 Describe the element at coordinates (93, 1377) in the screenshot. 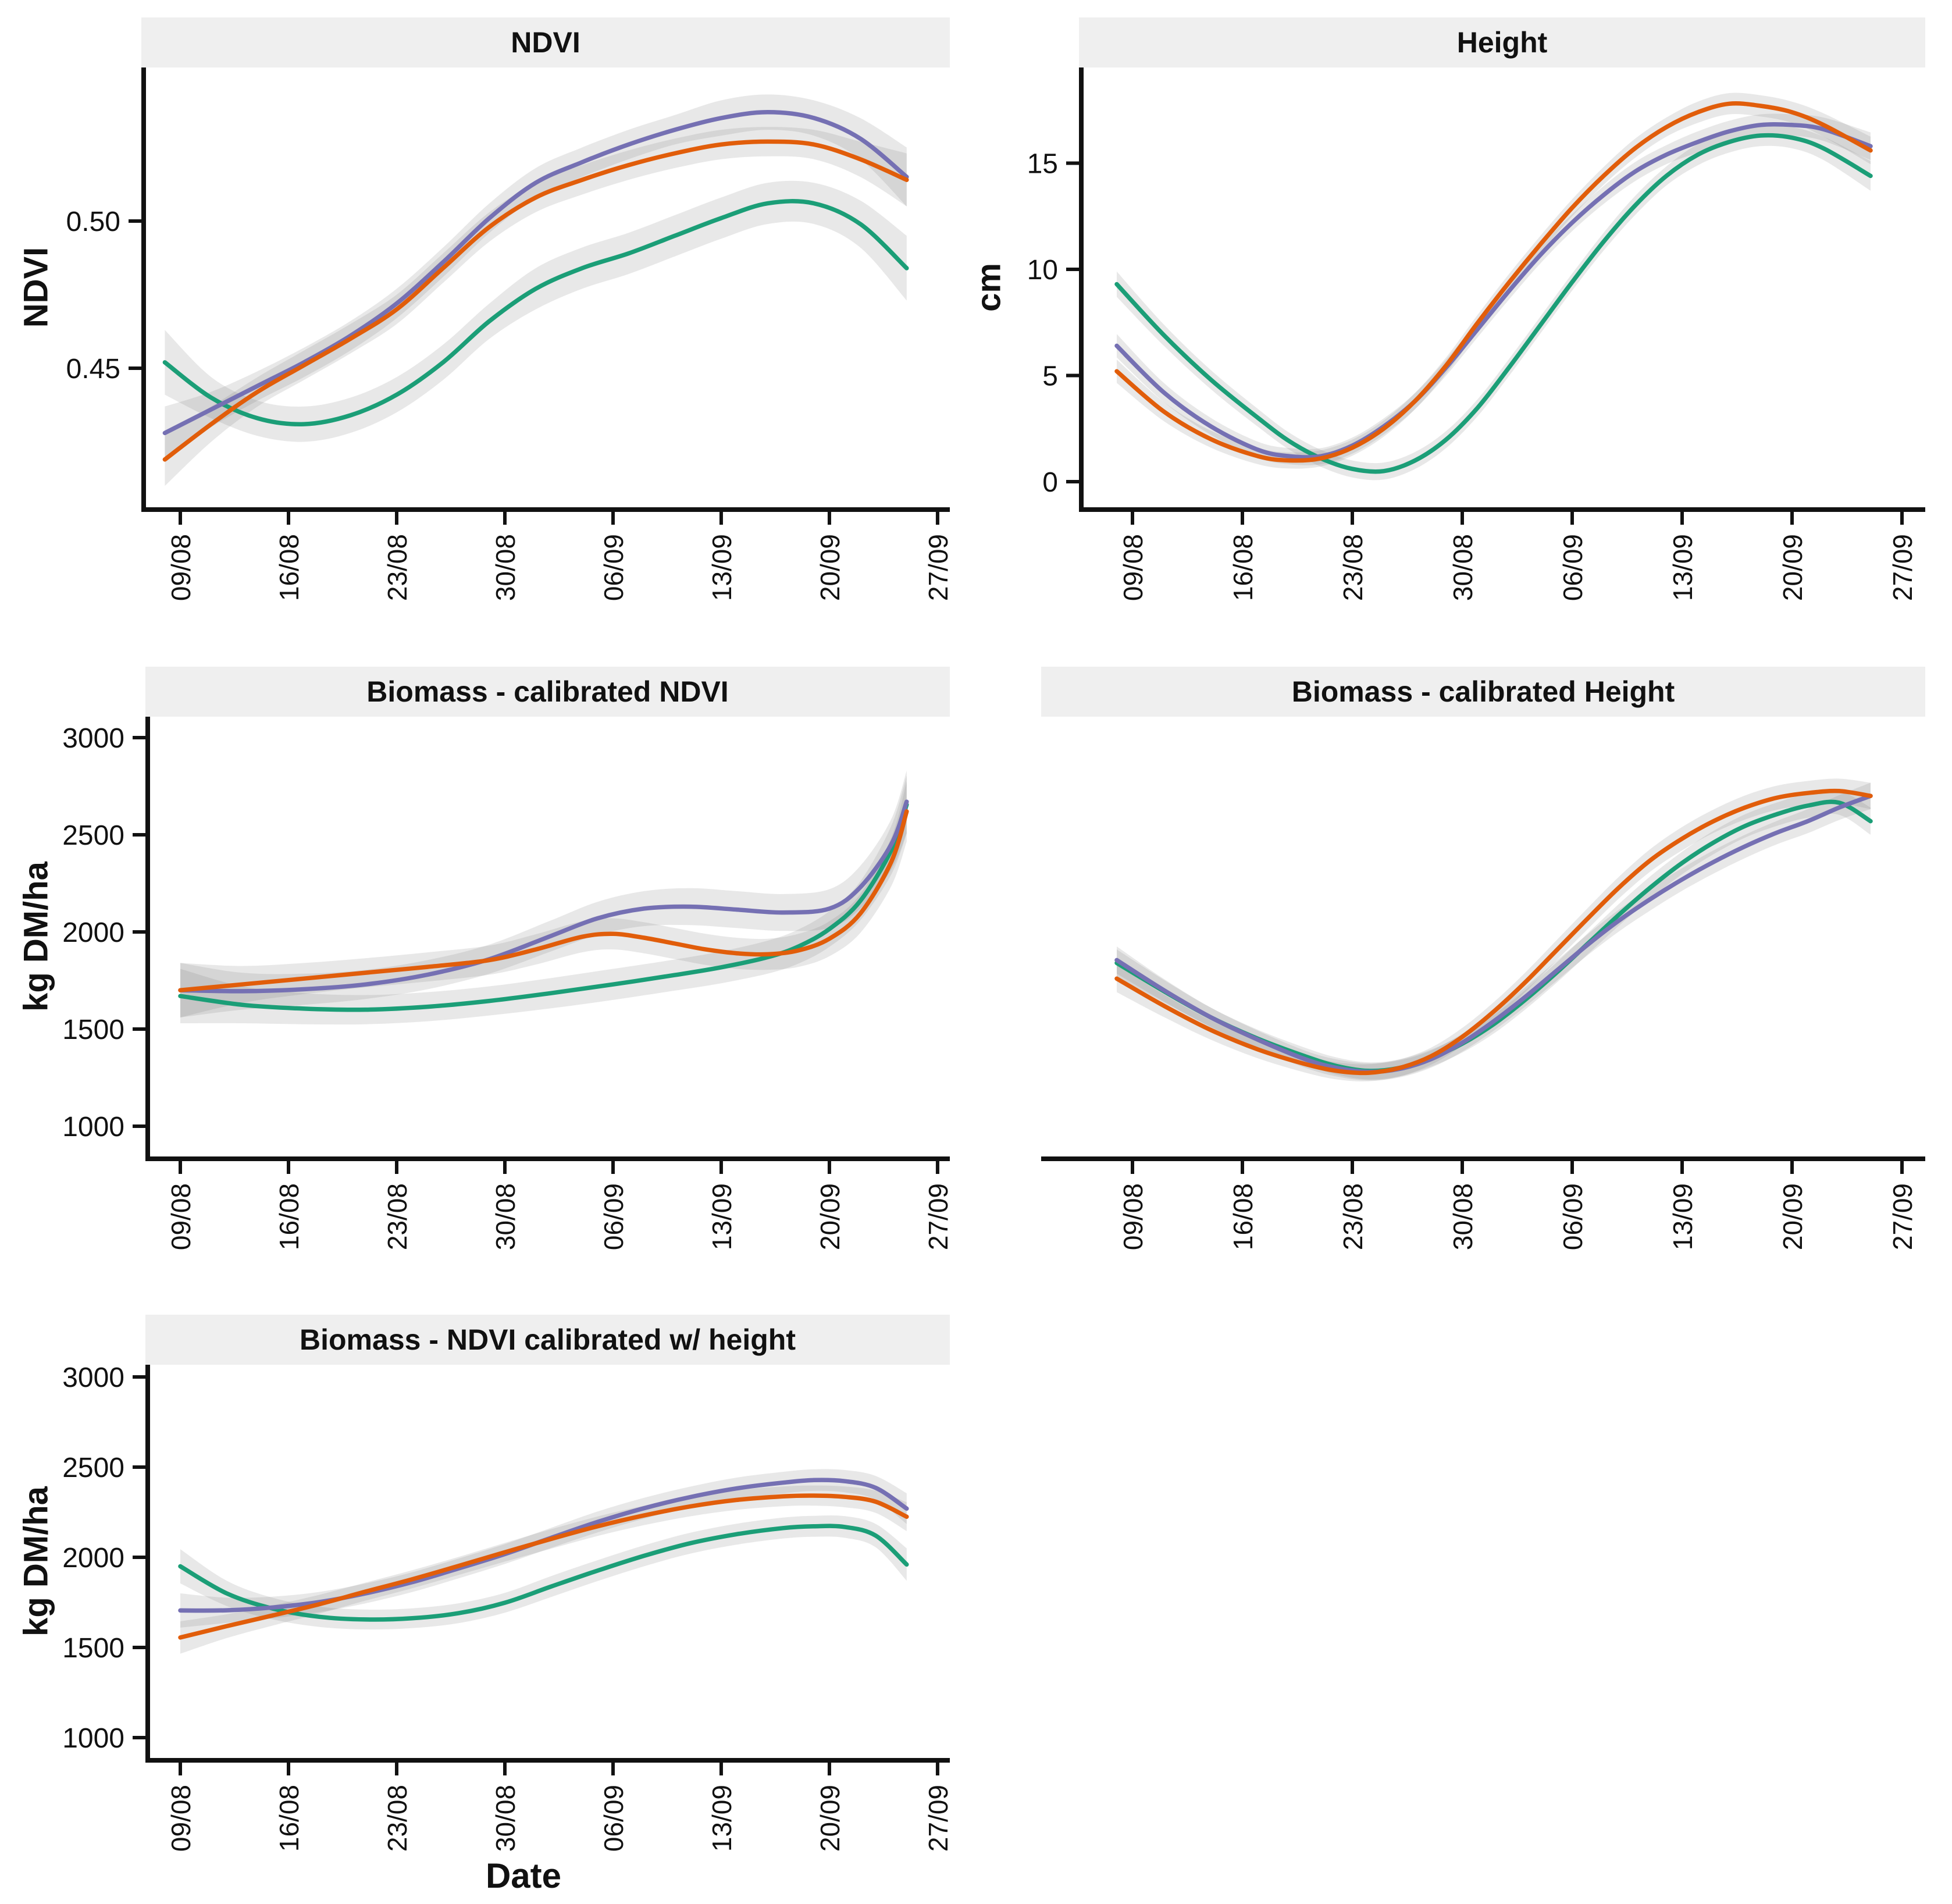

I see `y-tick-label-bio_ndvi_height: 3000` at that location.